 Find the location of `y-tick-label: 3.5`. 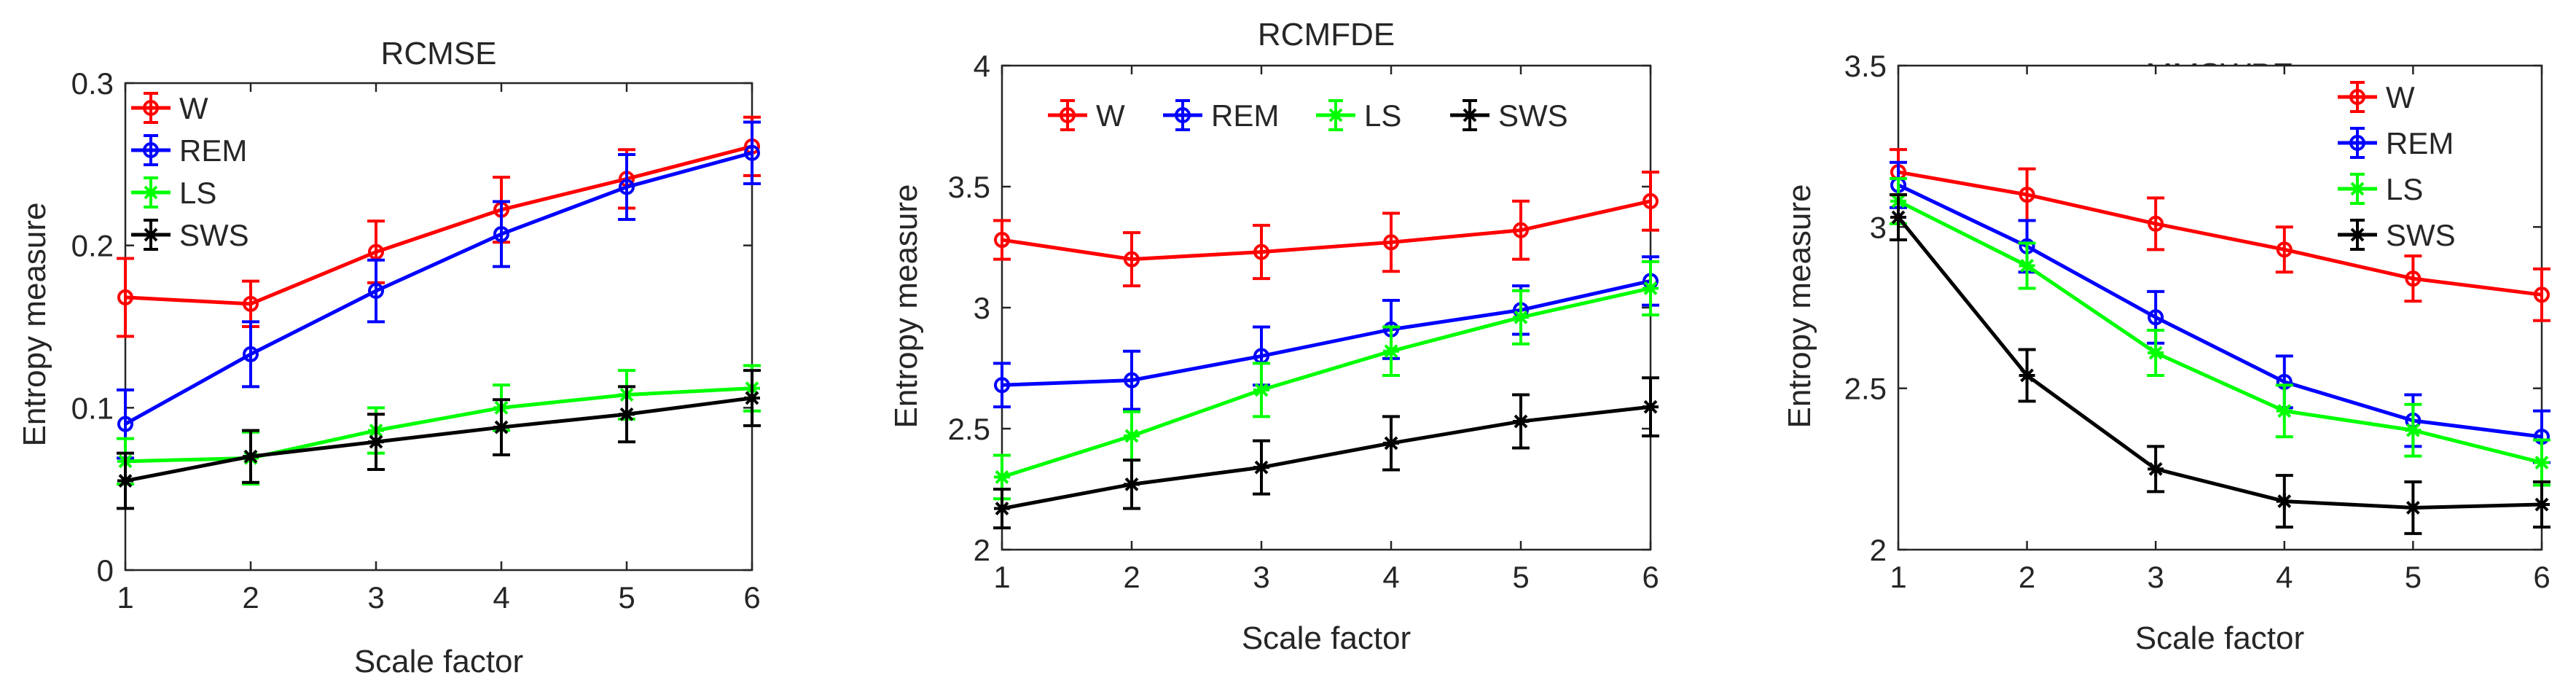

y-tick-label: 3.5 is located at coordinates (969, 187).